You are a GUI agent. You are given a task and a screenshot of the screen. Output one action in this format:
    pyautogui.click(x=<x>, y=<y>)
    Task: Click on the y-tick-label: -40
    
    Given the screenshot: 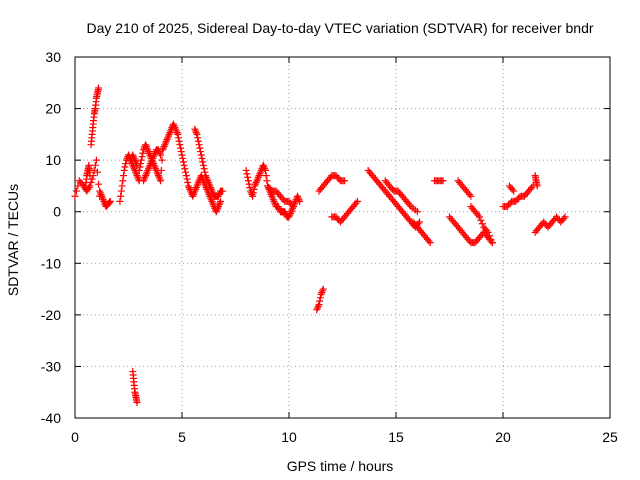 What is the action you would take?
    pyautogui.click(x=51, y=418)
    